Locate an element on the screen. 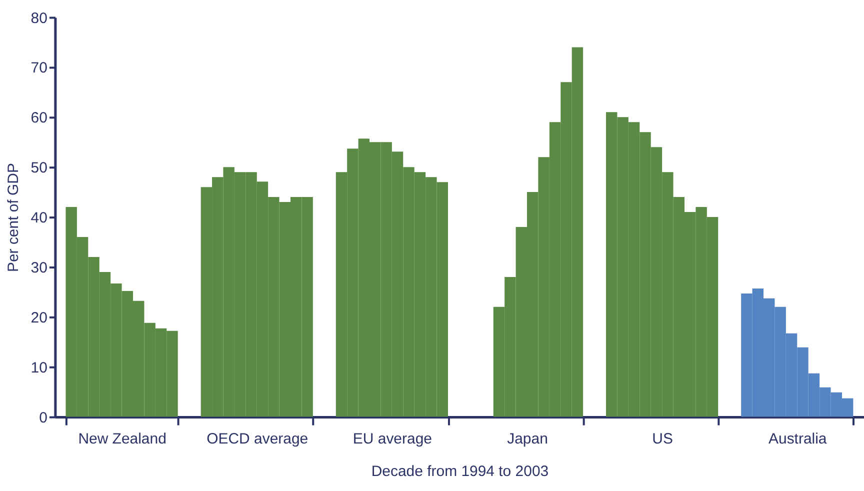 The width and height of the screenshot is (864, 491). y-tick-label: 0 is located at coordinates (43, 417).